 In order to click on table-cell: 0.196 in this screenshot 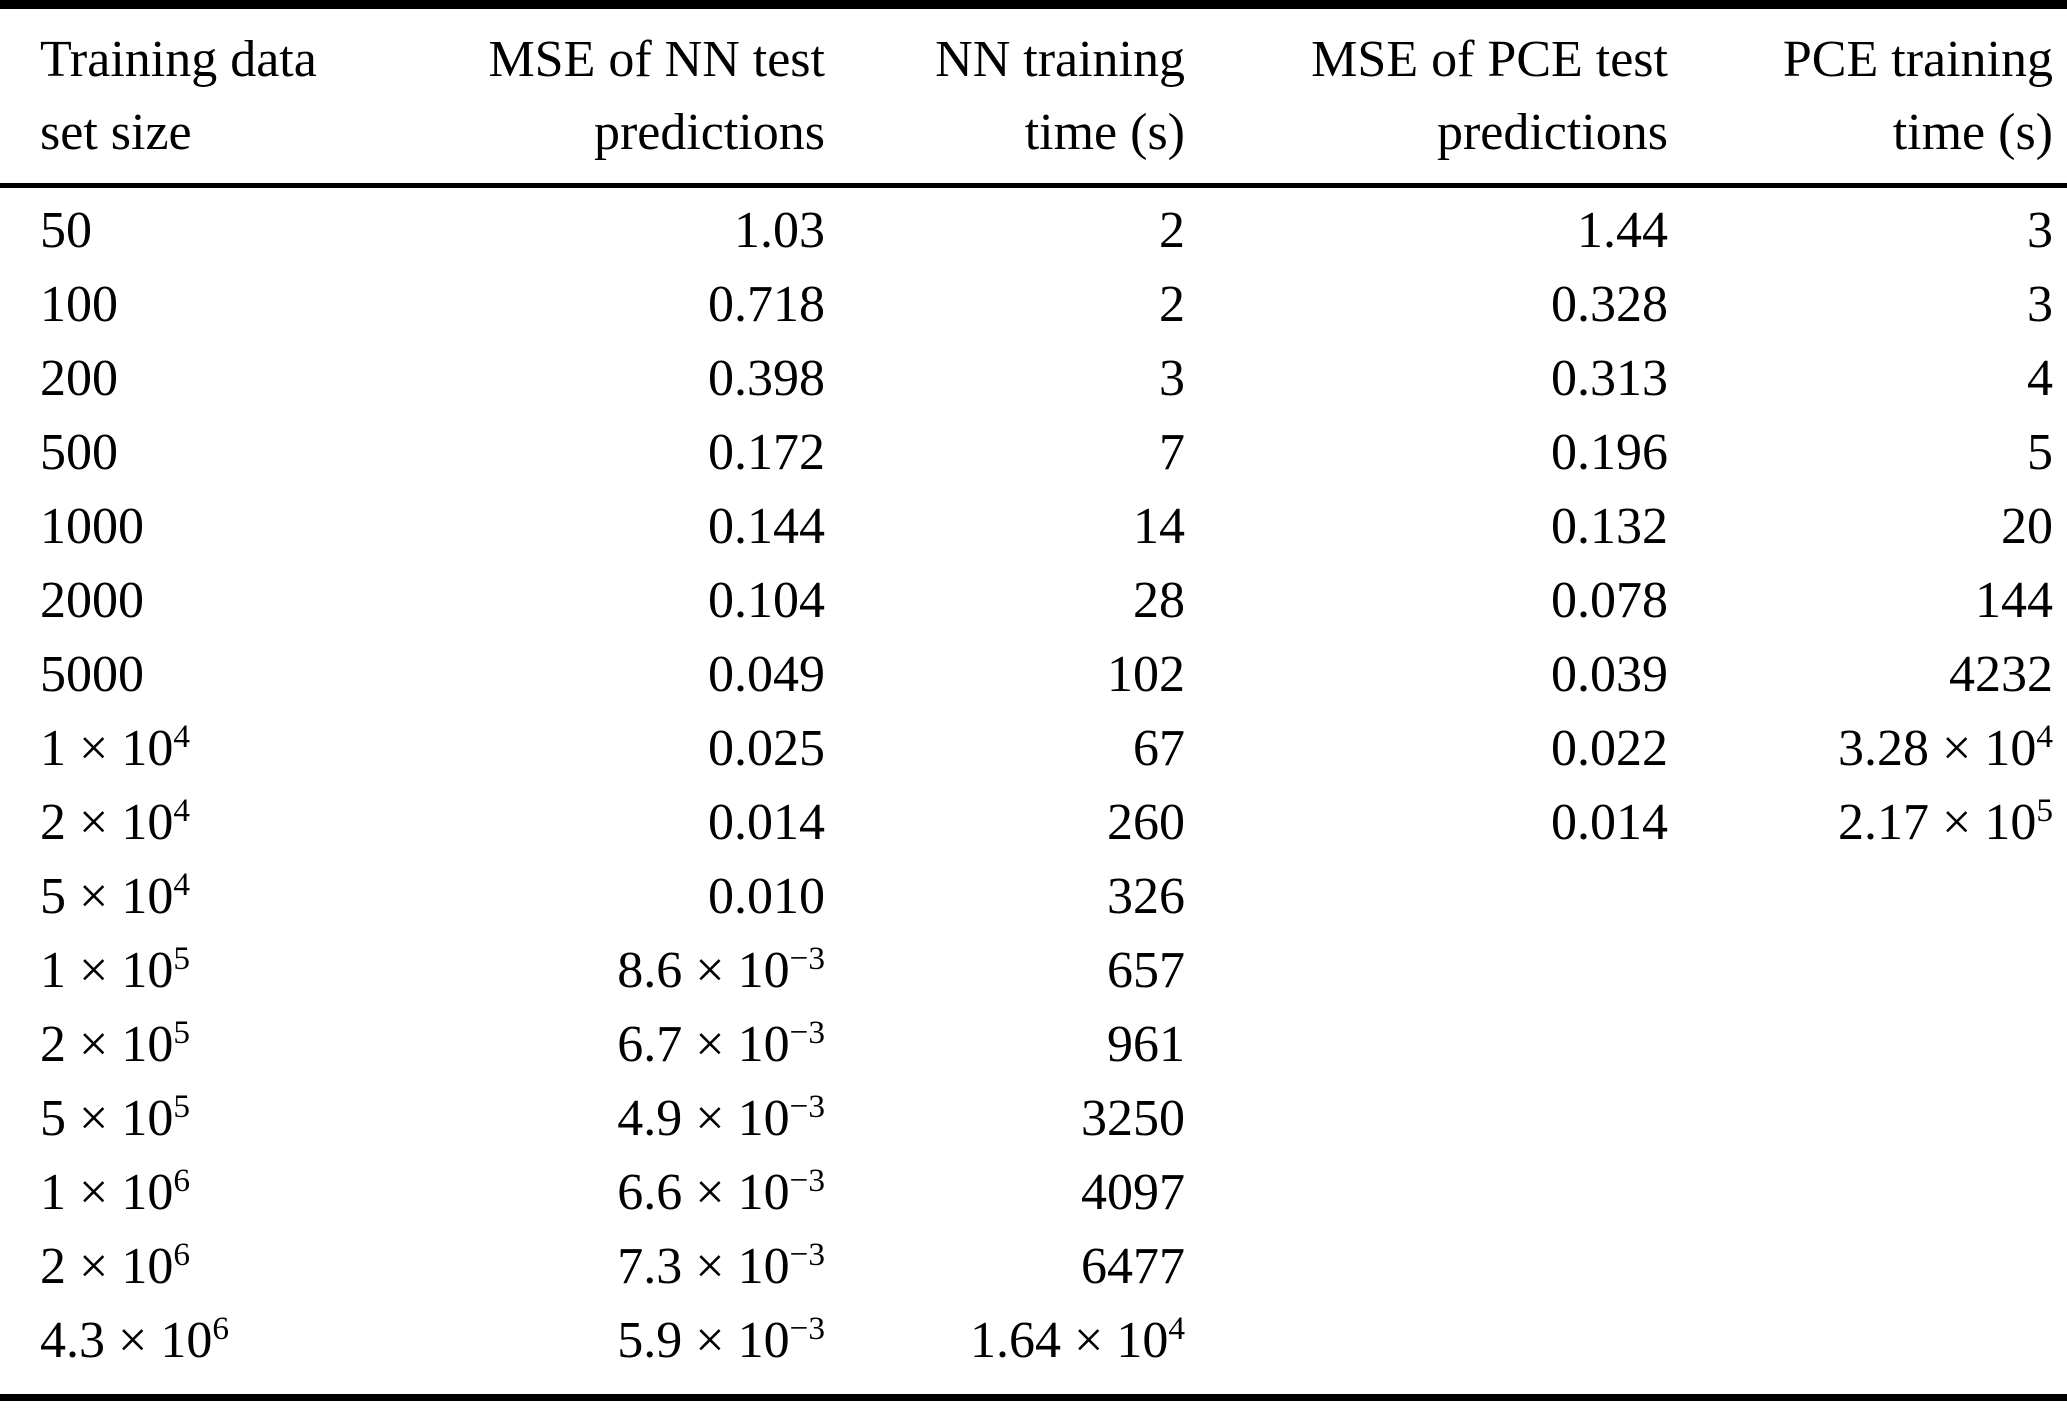, I will do `click(1609, 452)`.